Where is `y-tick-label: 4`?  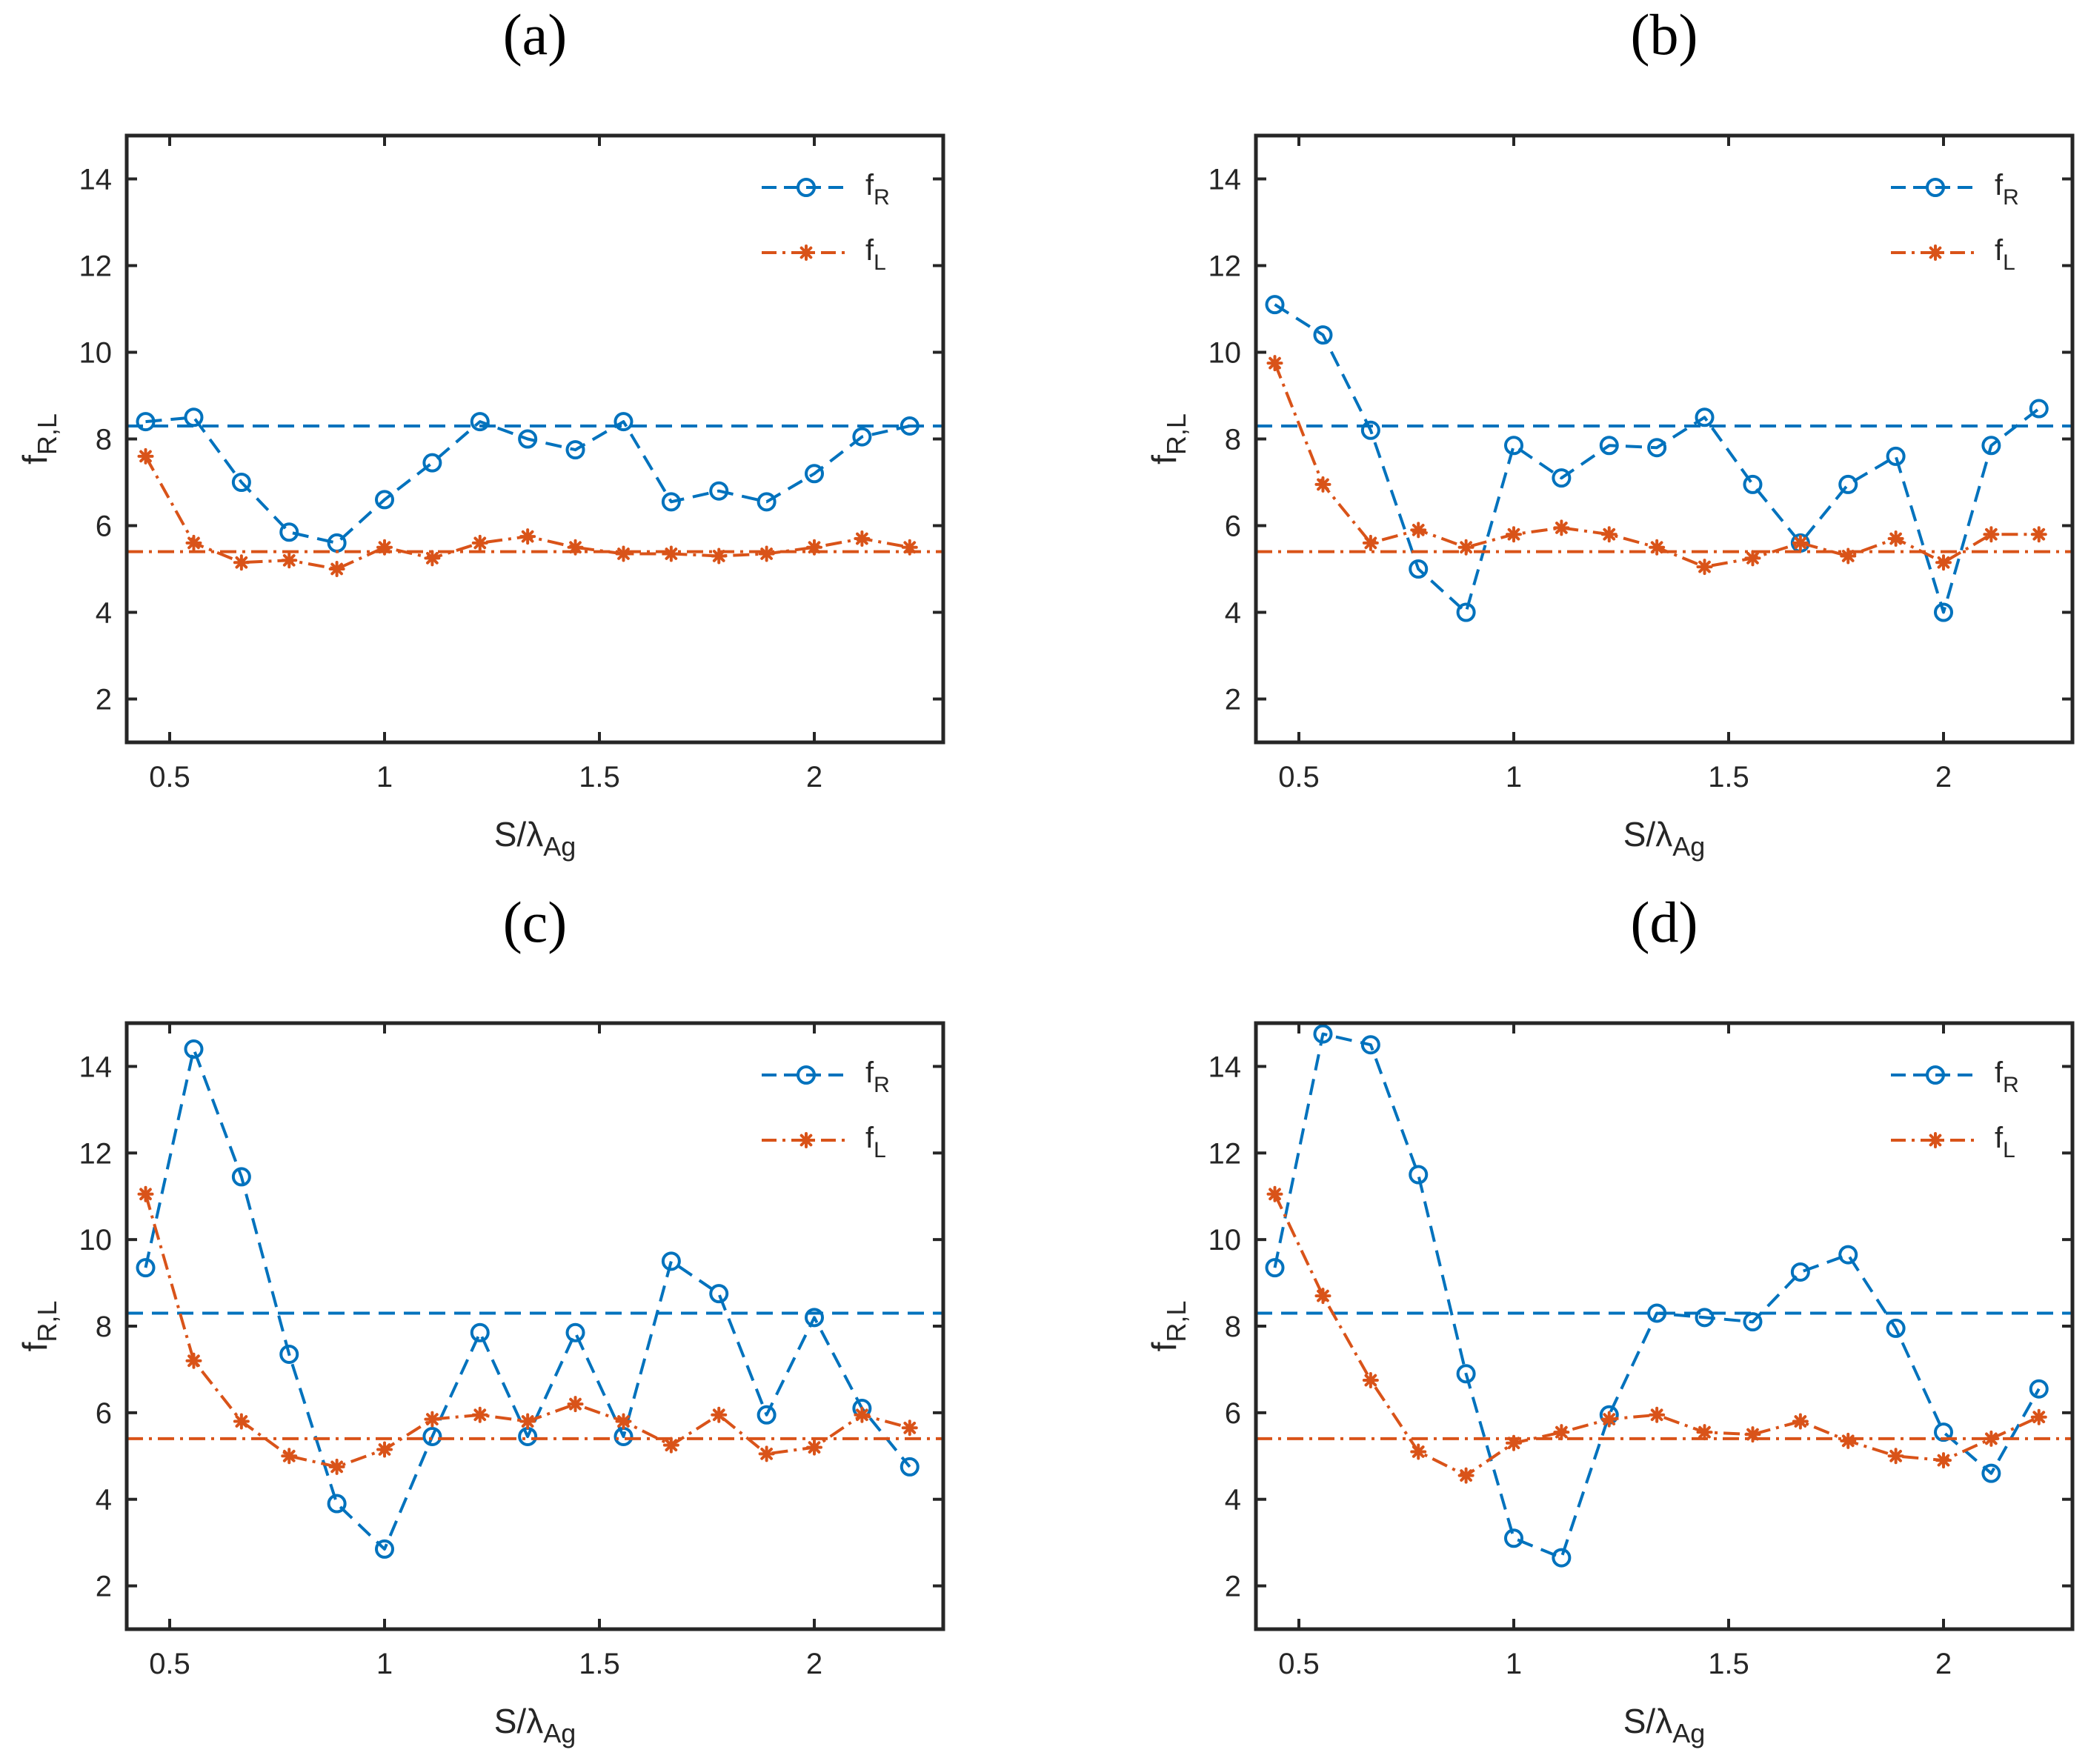
y-tick-label: 4 is located at coordinates (1233, 613).